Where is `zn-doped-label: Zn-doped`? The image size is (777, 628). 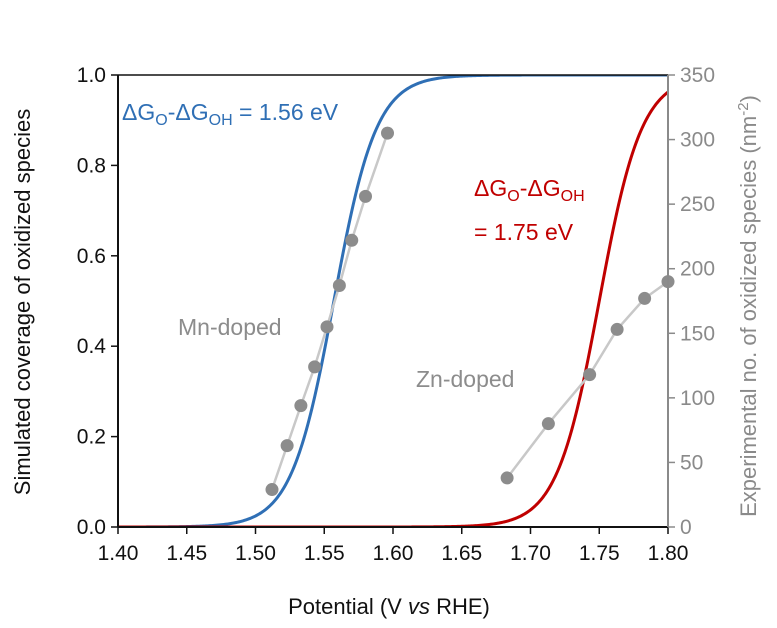
zn-doped-label: Zn-doped is located at coordinates (465, 379).